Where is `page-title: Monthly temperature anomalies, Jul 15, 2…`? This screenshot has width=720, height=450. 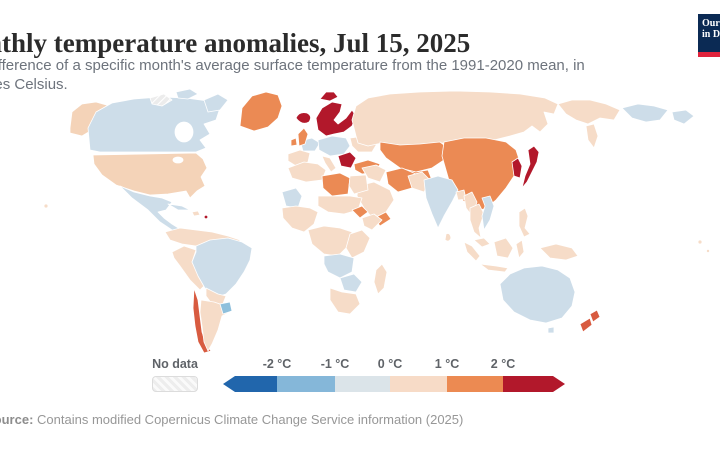 page-title: Monthly temperature anomalies, Jul 15, 2… is located at coordinates (235, 43).